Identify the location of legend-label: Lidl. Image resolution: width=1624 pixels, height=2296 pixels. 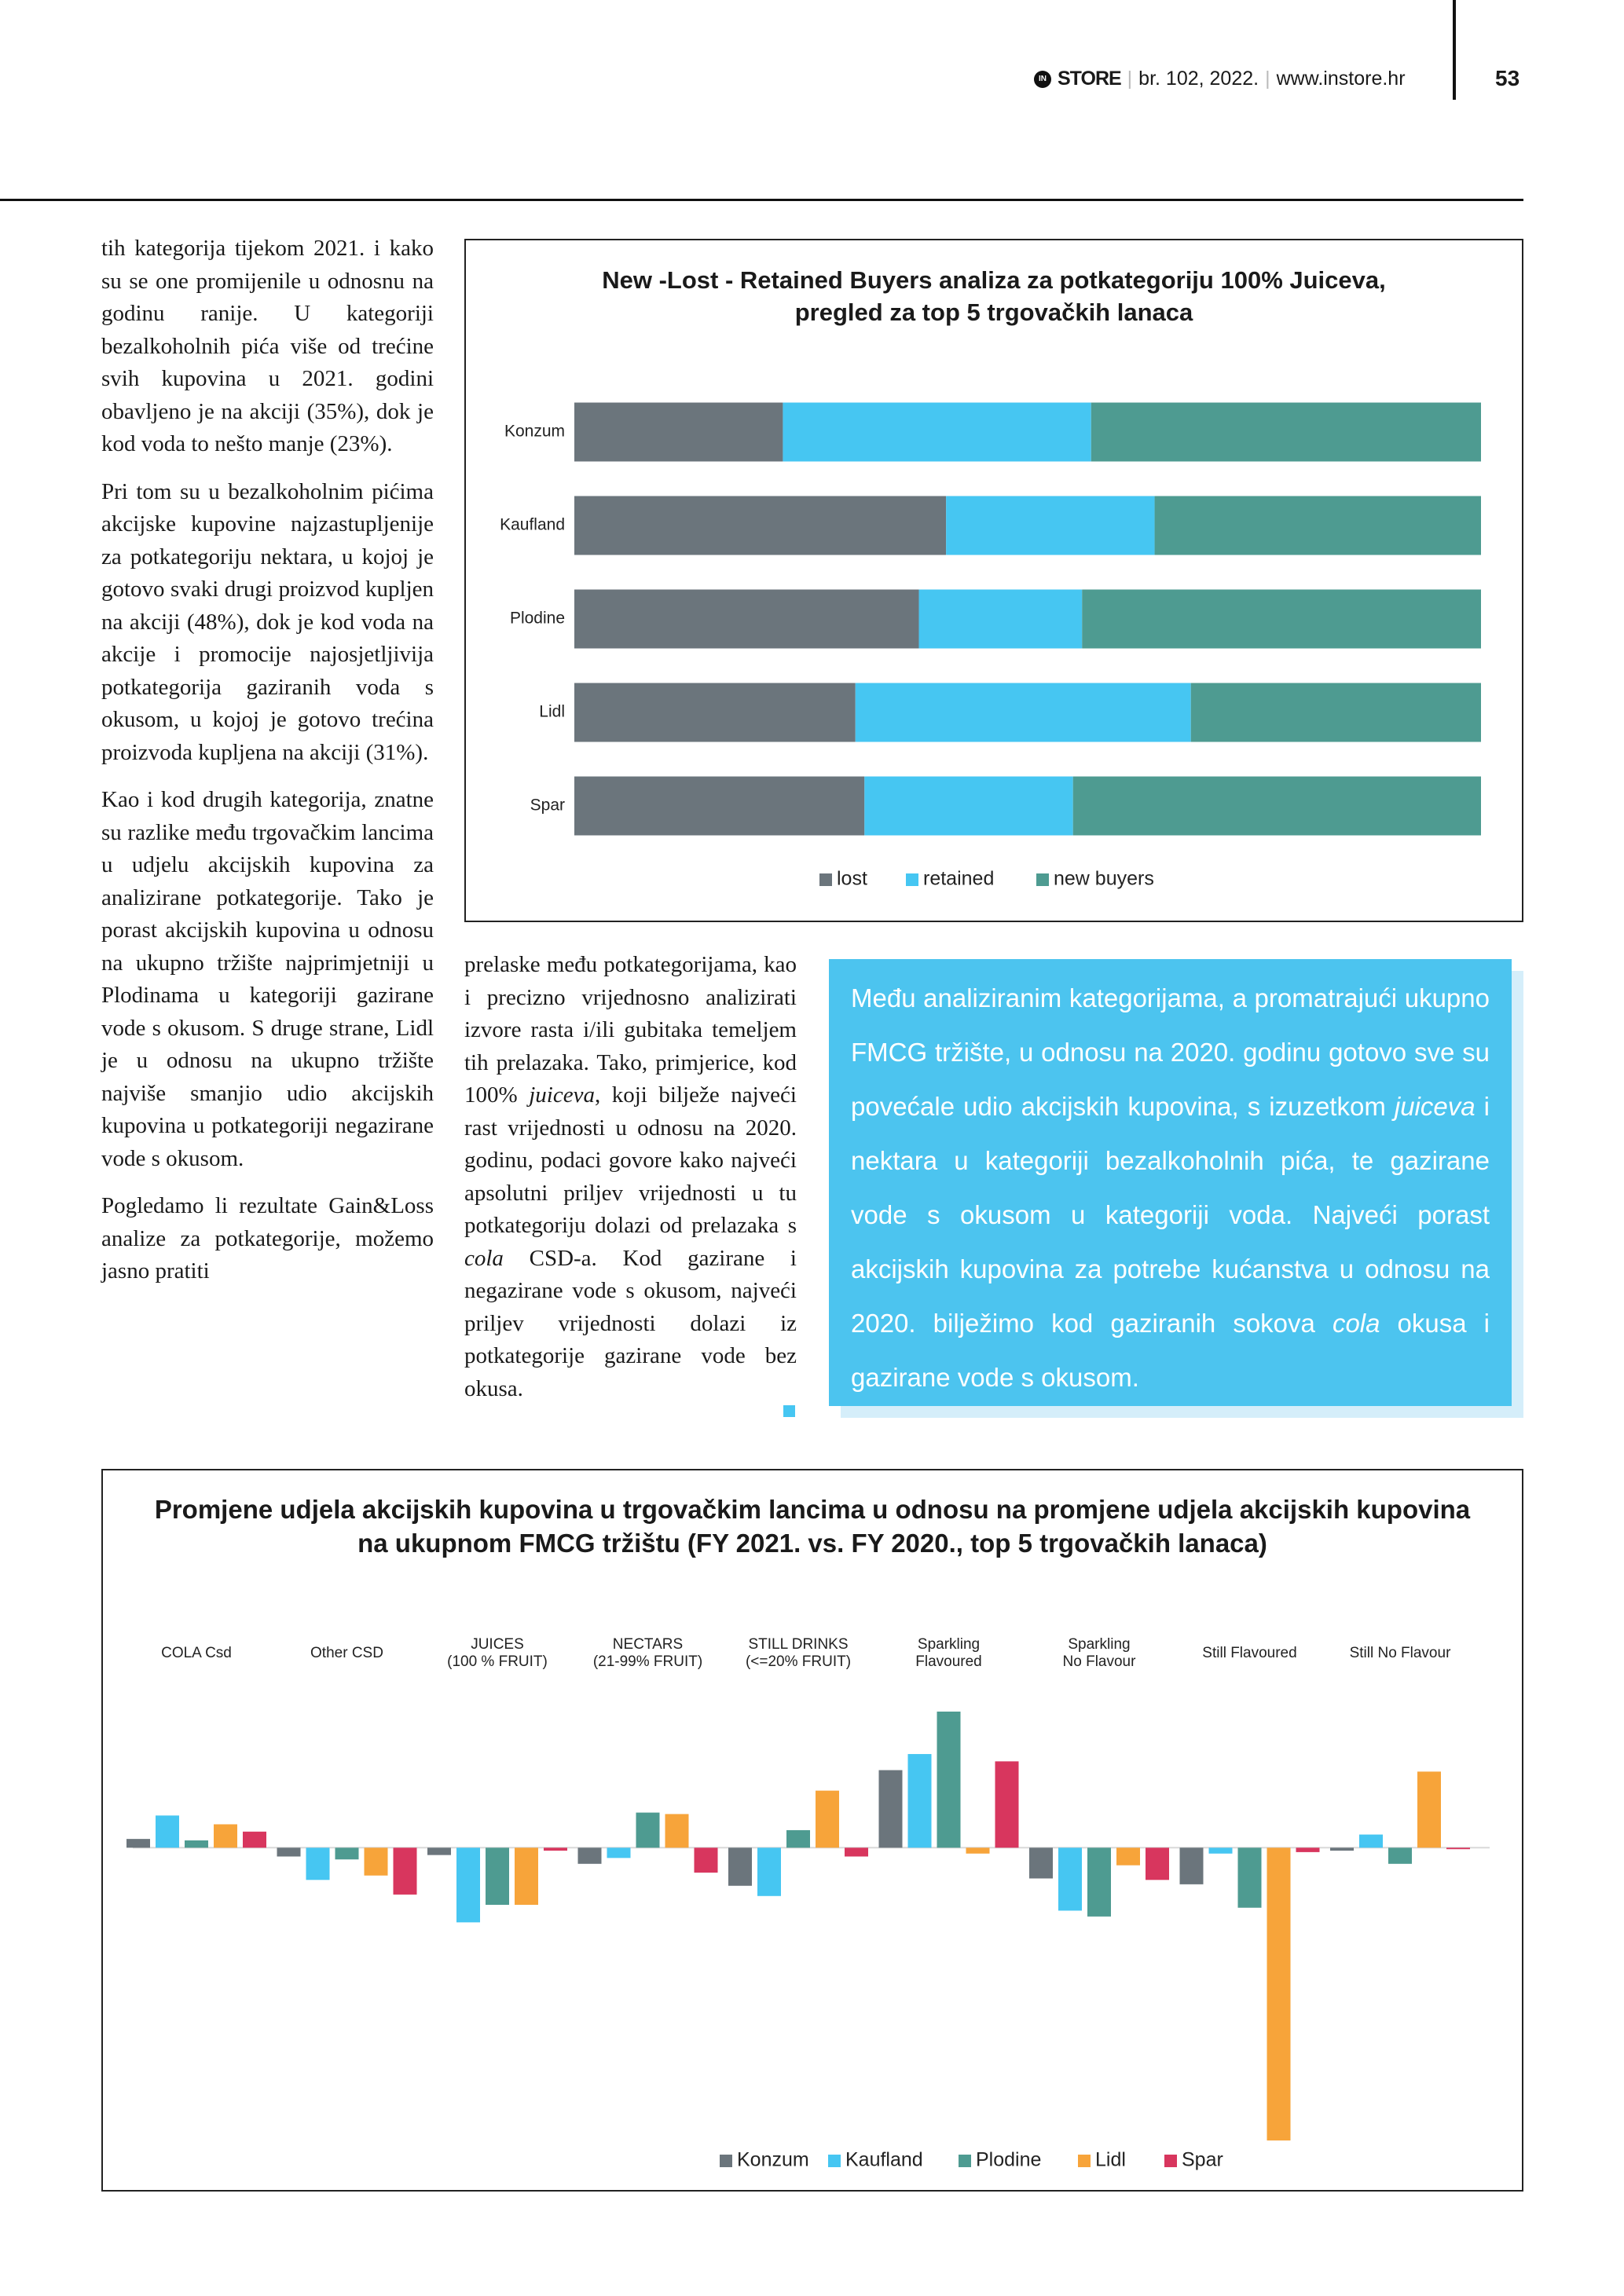
(1111, 2160).